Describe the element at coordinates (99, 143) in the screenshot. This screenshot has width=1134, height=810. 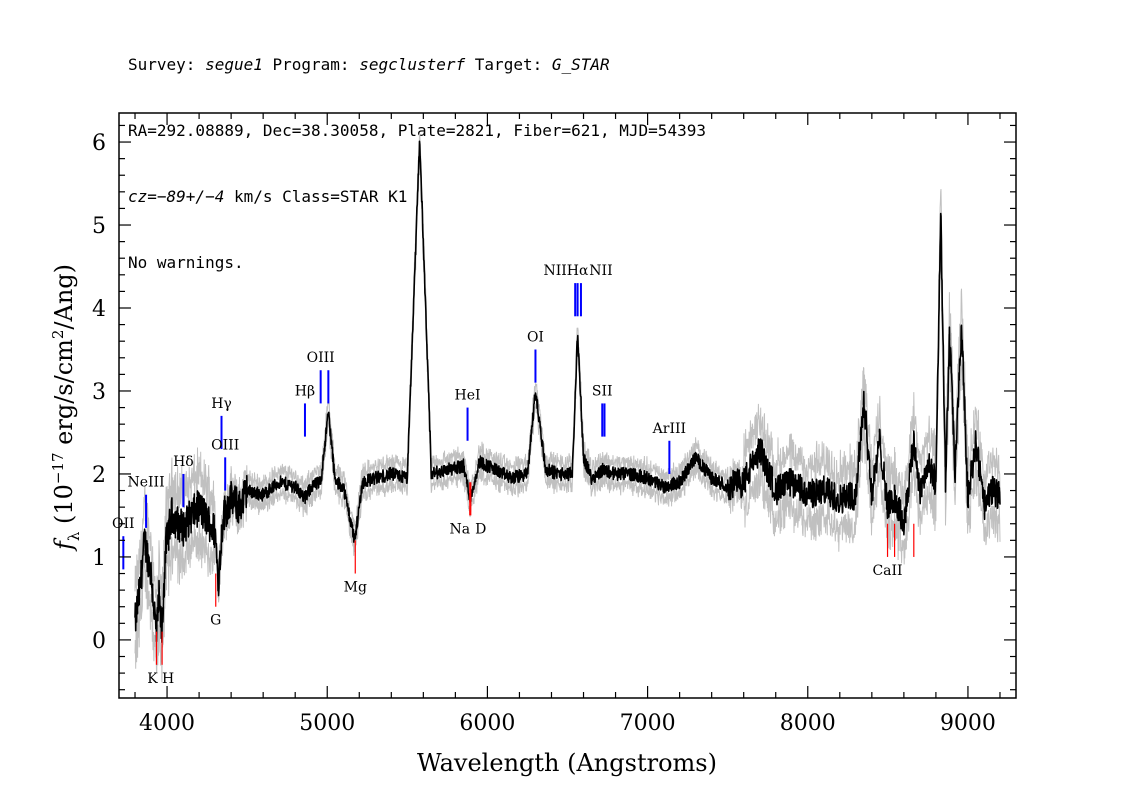
I see `y-tick-label: 6` at that location.